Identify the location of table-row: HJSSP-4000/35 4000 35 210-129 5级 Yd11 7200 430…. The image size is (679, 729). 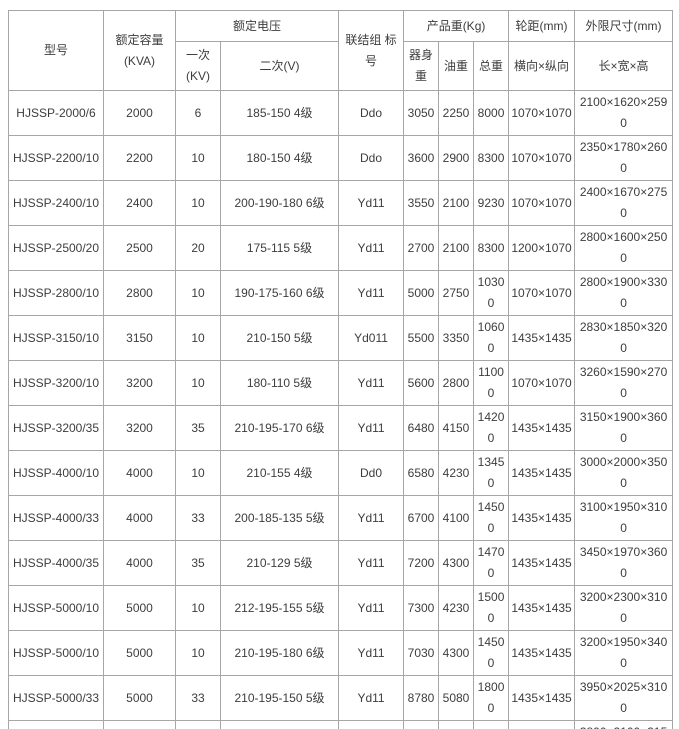
(341, 563).